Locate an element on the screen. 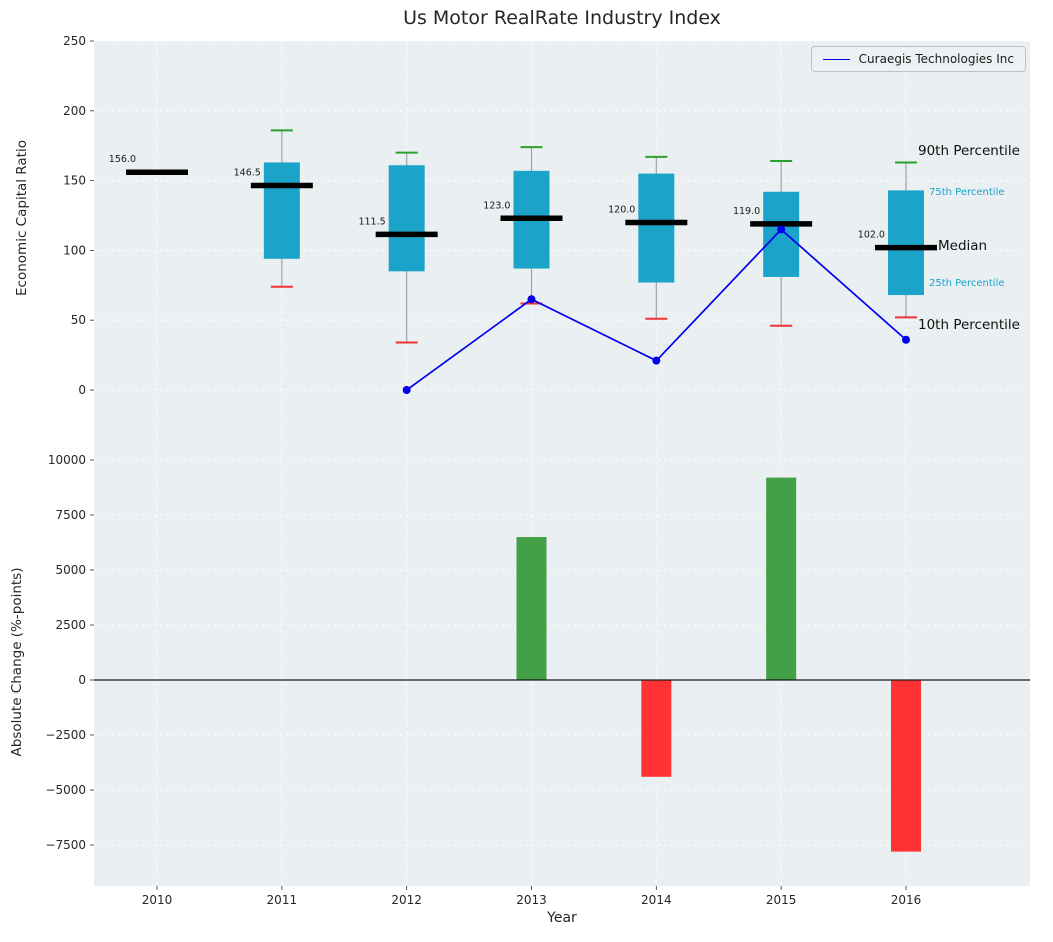  annotation-median: Median is located at coordinates (963, 246).